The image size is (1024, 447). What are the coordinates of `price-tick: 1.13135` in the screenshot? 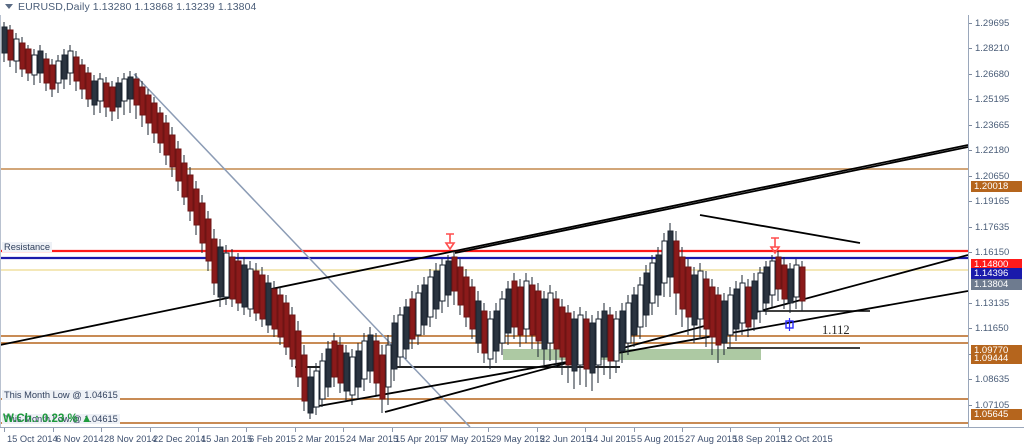 It's located at (996, 303).